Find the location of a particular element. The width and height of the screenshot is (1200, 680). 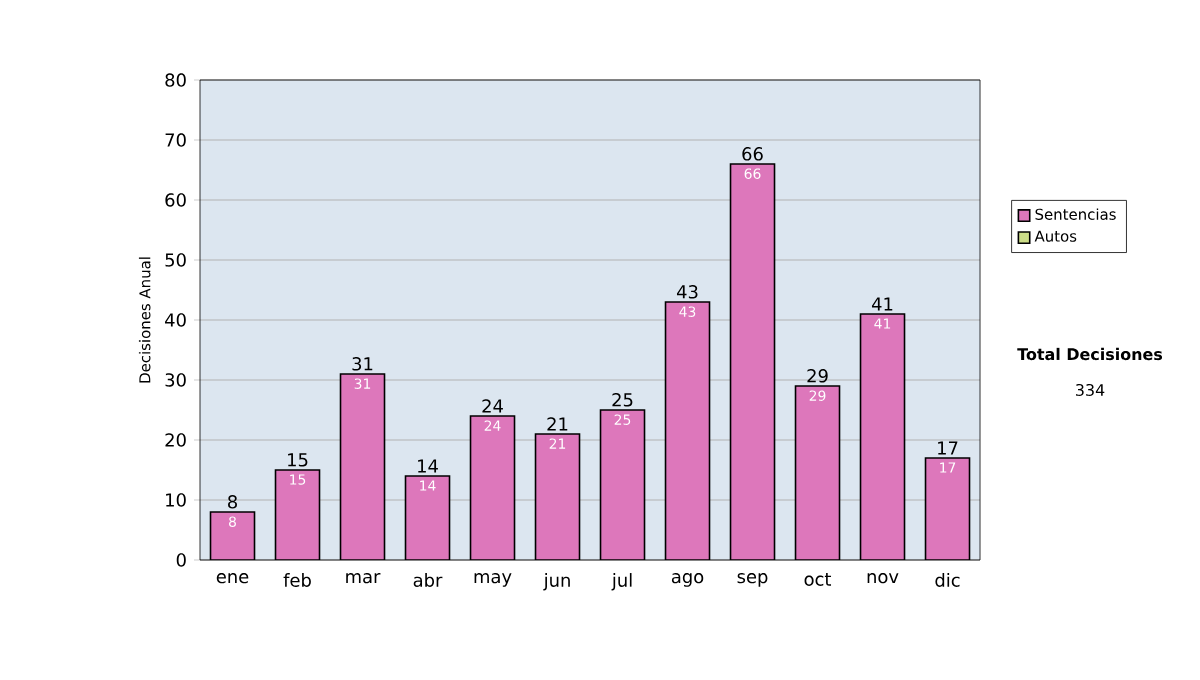

total-label: 24 is located at coordinates (492, 406).